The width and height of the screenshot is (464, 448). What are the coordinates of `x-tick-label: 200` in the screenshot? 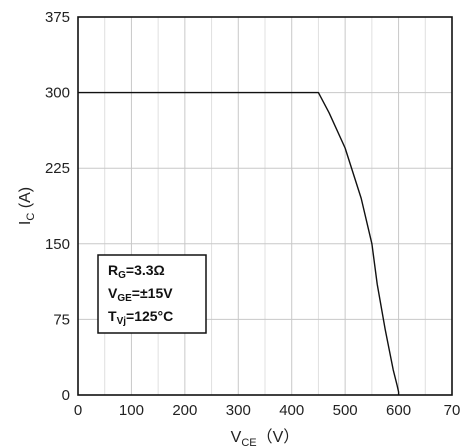 It's located at (184, 410).